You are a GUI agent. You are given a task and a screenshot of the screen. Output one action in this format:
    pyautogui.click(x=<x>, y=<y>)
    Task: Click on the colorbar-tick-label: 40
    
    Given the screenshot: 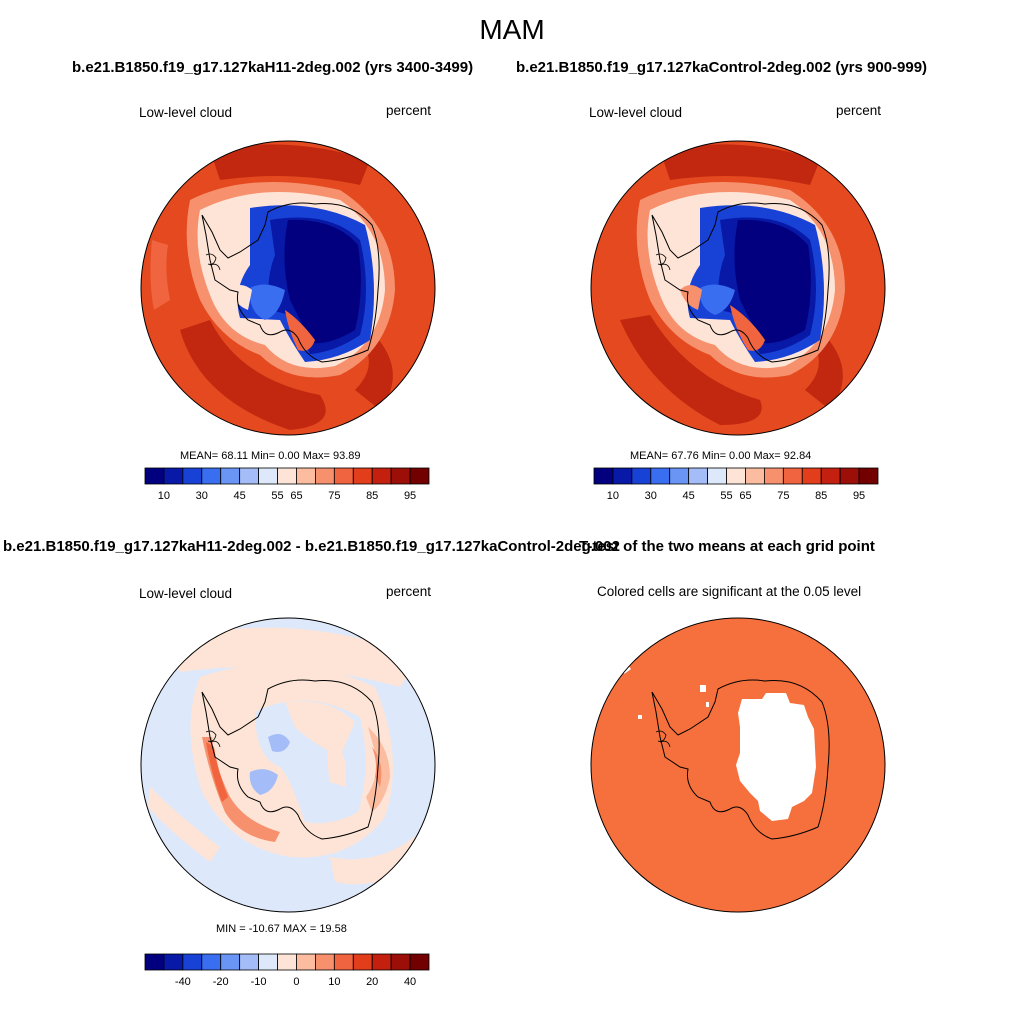 What is the action you would take?
    pyautogui.click(x=410, y=982)
    